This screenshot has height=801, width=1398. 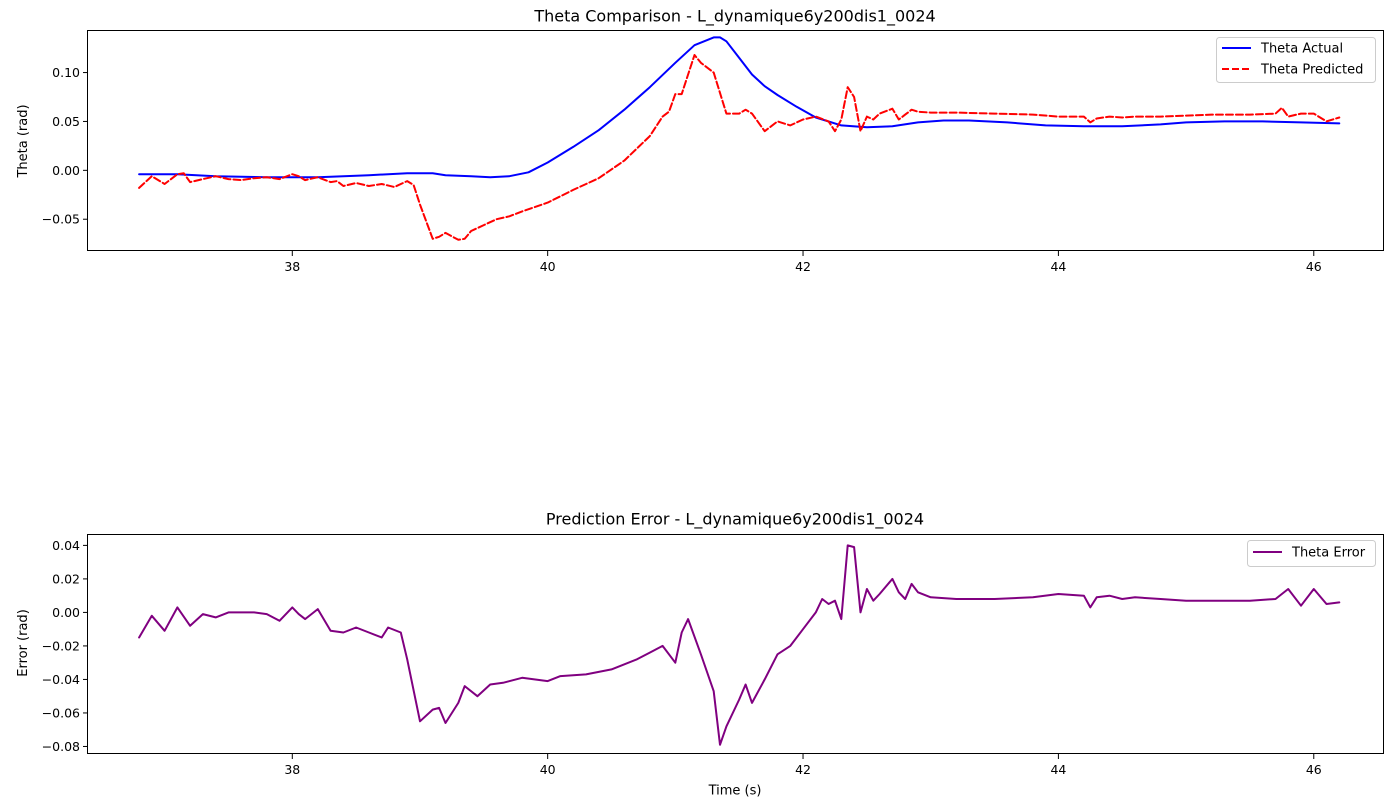 I want to click on y-tick-label: −0.05, so click(x=61, y=219).